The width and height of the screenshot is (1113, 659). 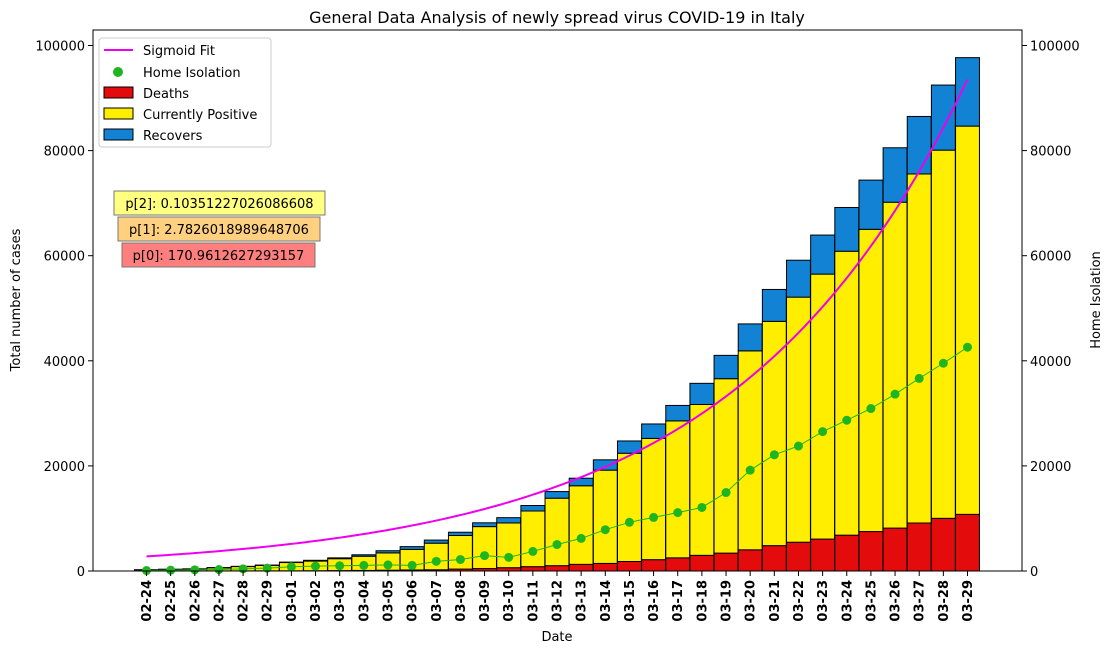 What do you see at coordinates (16, 300) in the screenshot?
I see `y-axis-title: Total number of cases` at bounding box center [16, 300].